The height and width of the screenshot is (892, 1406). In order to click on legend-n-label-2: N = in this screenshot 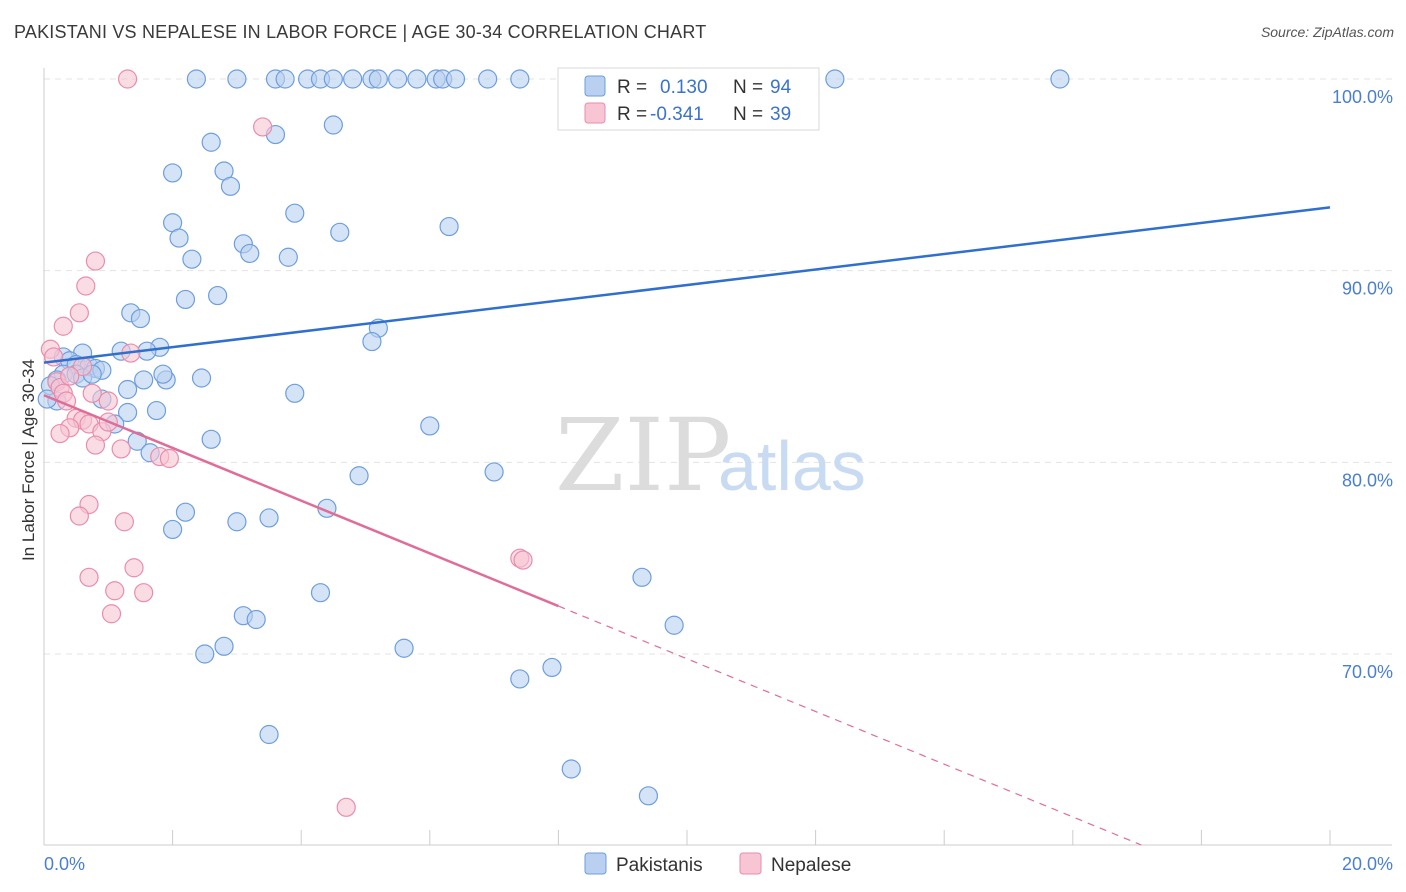, I will do `click(748, 114)`.